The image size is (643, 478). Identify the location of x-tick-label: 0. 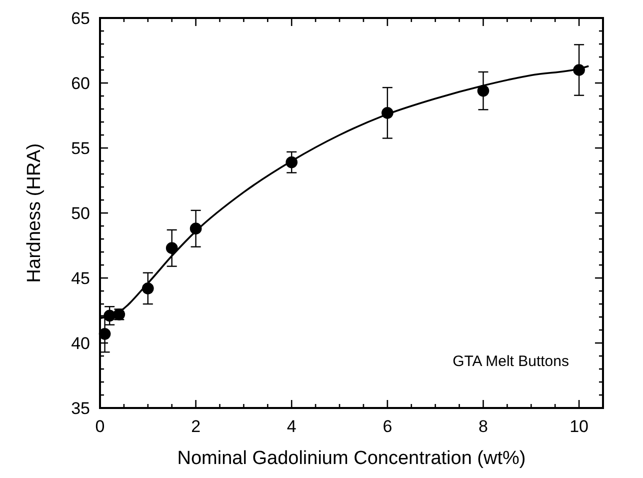
(100, 426).